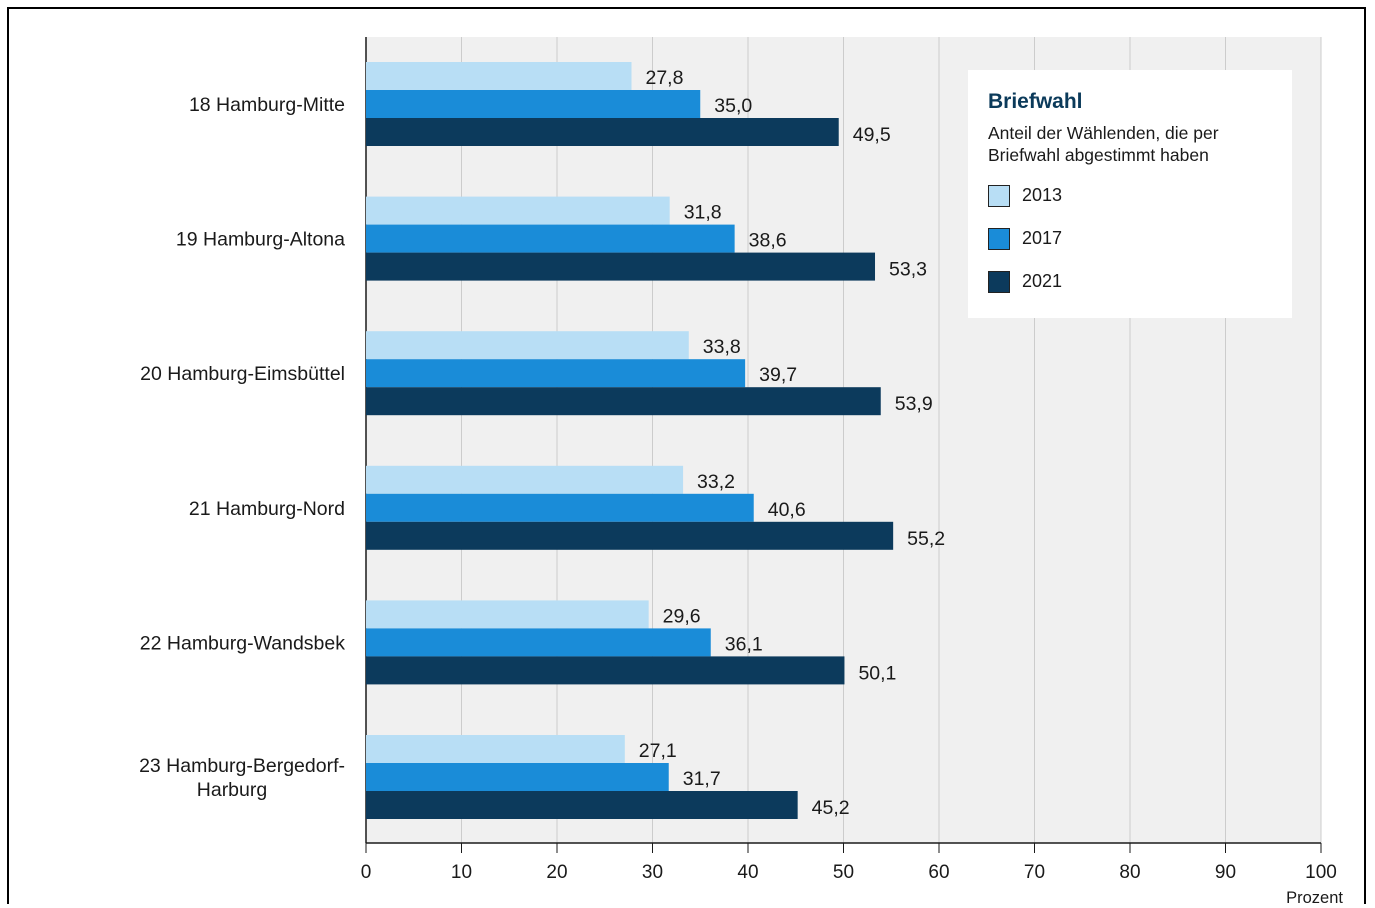 The height and width of the screenshot is (908, 1375). I want to click on data-label-2017: 35,0, so click(733, 106).